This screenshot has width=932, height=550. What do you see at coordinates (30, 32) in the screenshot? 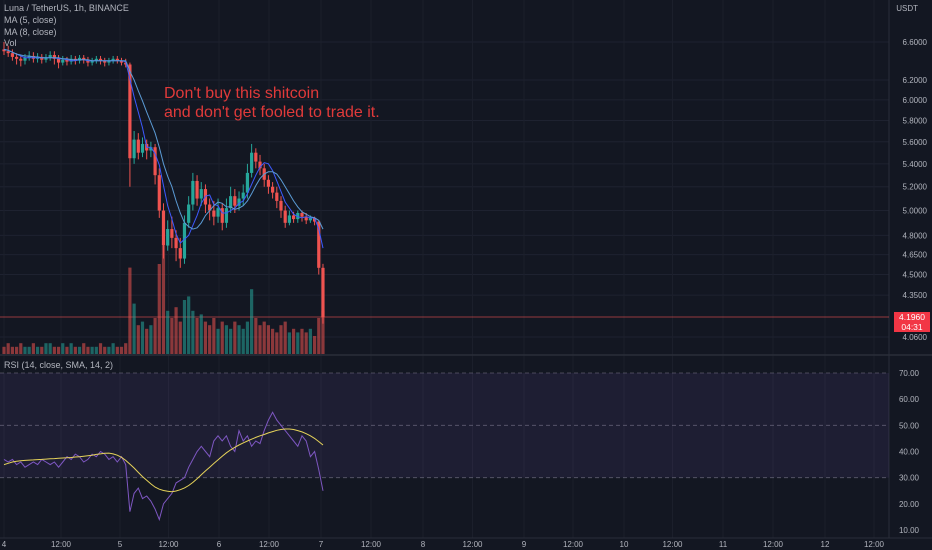
I see `ma8-legend: MA (8, close)` at bounding box center [30, 32].